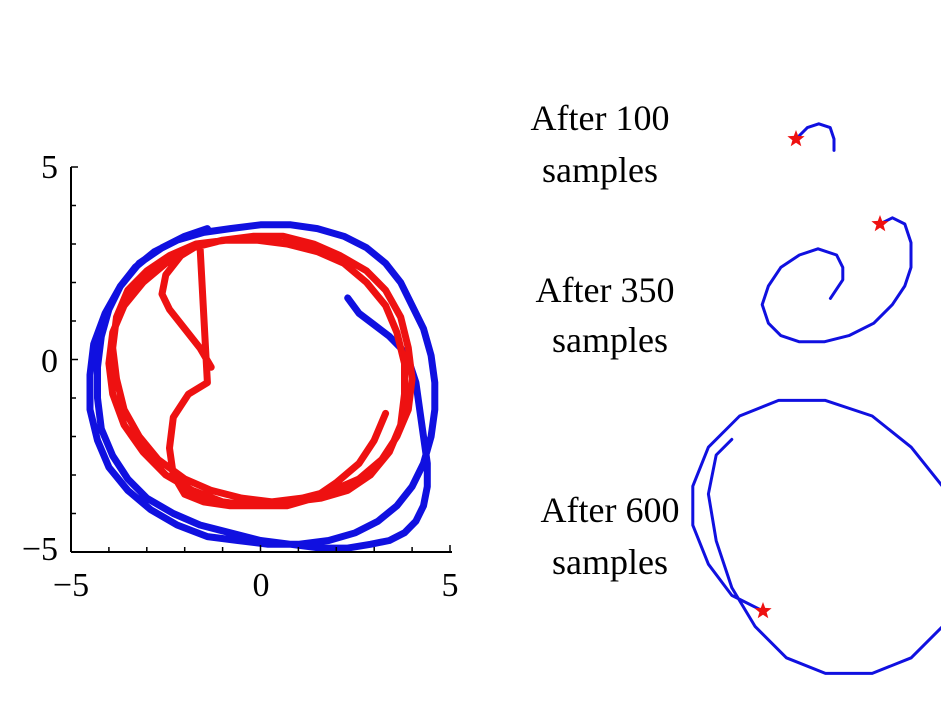 The height and width of the screenshot is (710, 941). Describe the element at coordinates (450, 585) in the screenshot. I see `x-tick-label-right: 5` at that location.